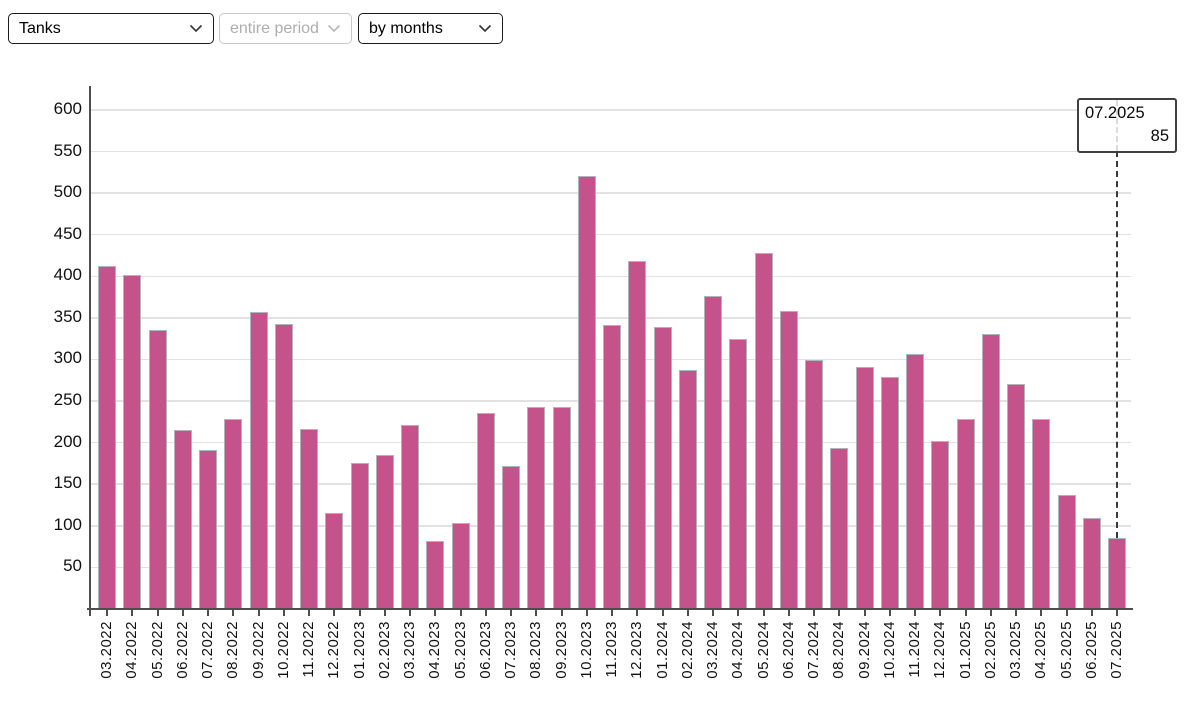  Describe the element at coordinates (965, 650) in the screenshot. I see `x-axis-tick-label: 01.2025` at that location.